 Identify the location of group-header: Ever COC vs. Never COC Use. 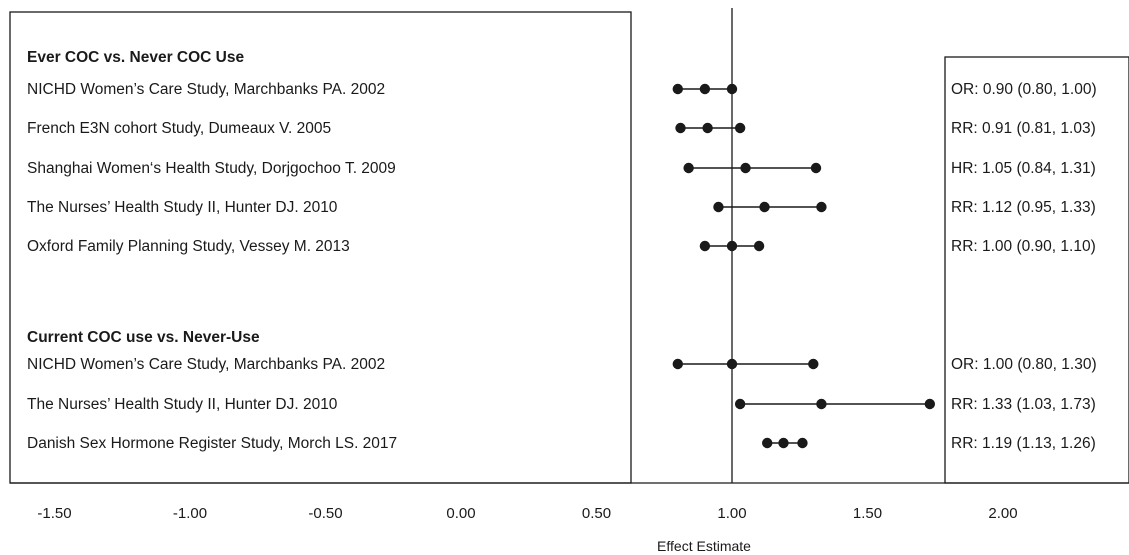
(135, 57).